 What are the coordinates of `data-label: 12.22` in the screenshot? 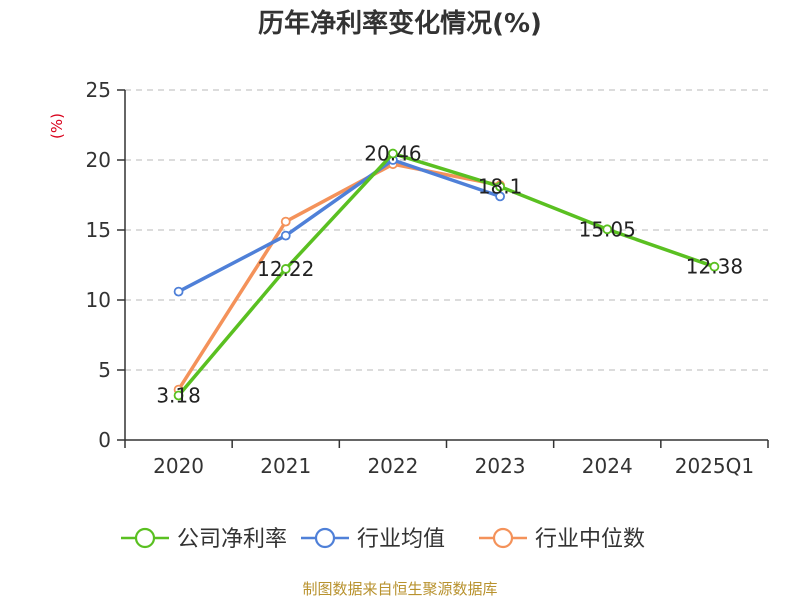 It's located at (285, 269).